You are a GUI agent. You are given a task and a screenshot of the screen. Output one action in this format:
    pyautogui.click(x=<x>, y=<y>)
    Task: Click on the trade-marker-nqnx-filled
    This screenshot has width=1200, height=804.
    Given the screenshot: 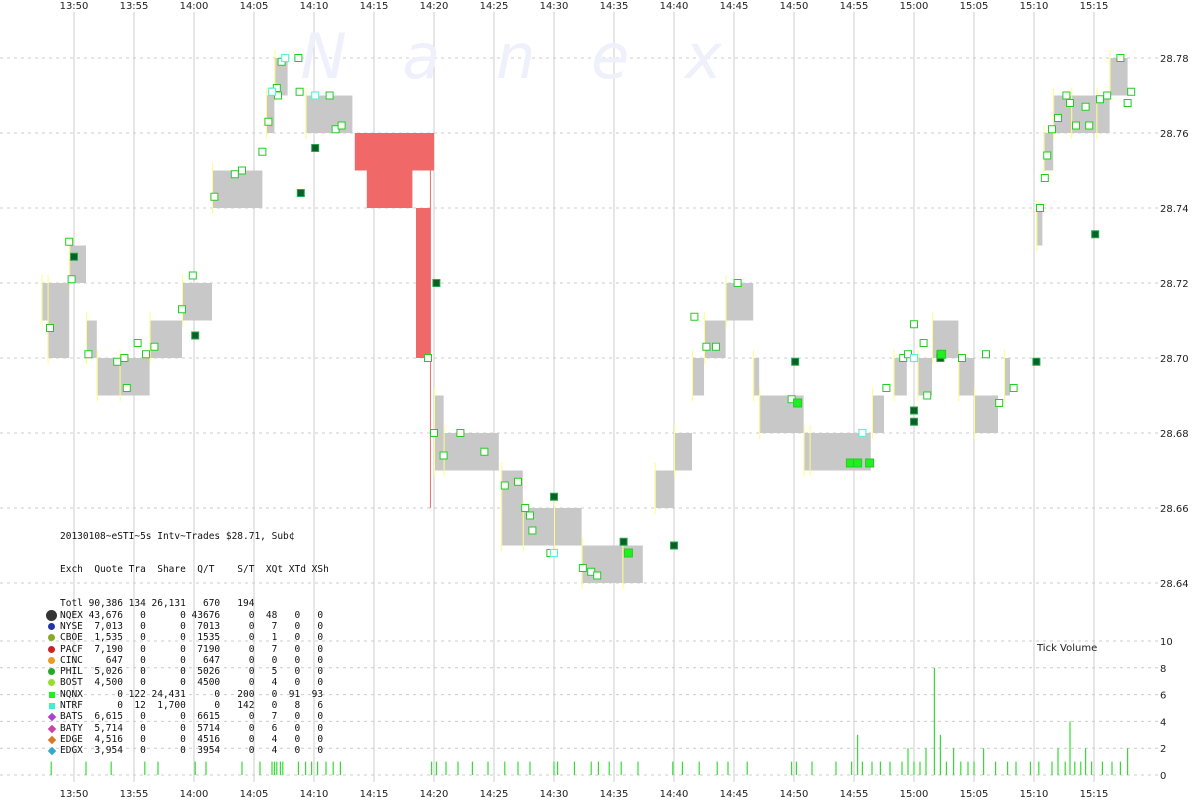 What is the action you would take?
    pyautogui.click(x=798, y=403)
    